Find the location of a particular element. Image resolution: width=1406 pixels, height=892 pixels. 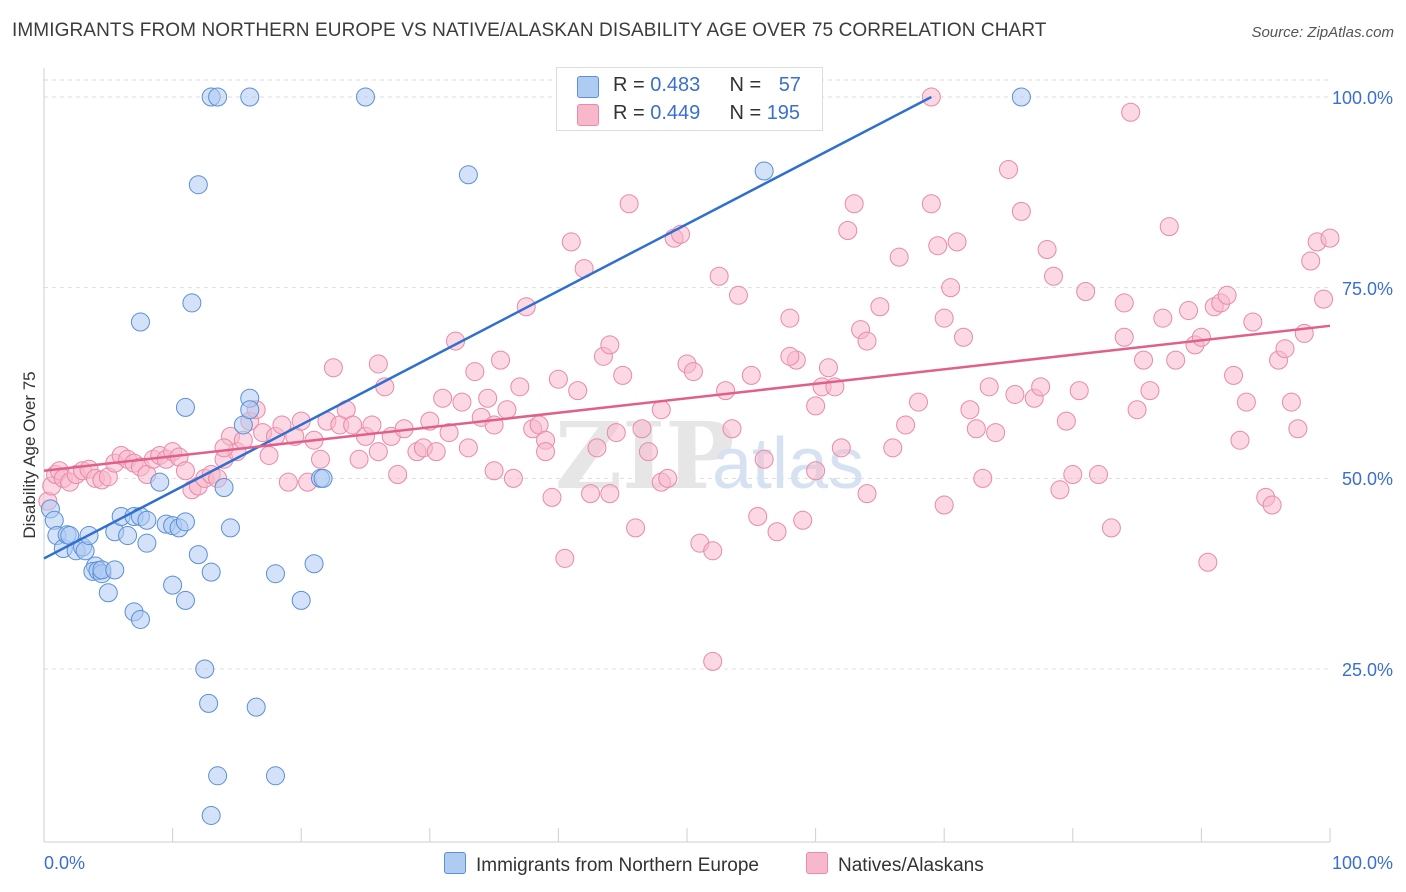

y-axis-label: Disability Age Over 75 is located at coordinates (29, 455).